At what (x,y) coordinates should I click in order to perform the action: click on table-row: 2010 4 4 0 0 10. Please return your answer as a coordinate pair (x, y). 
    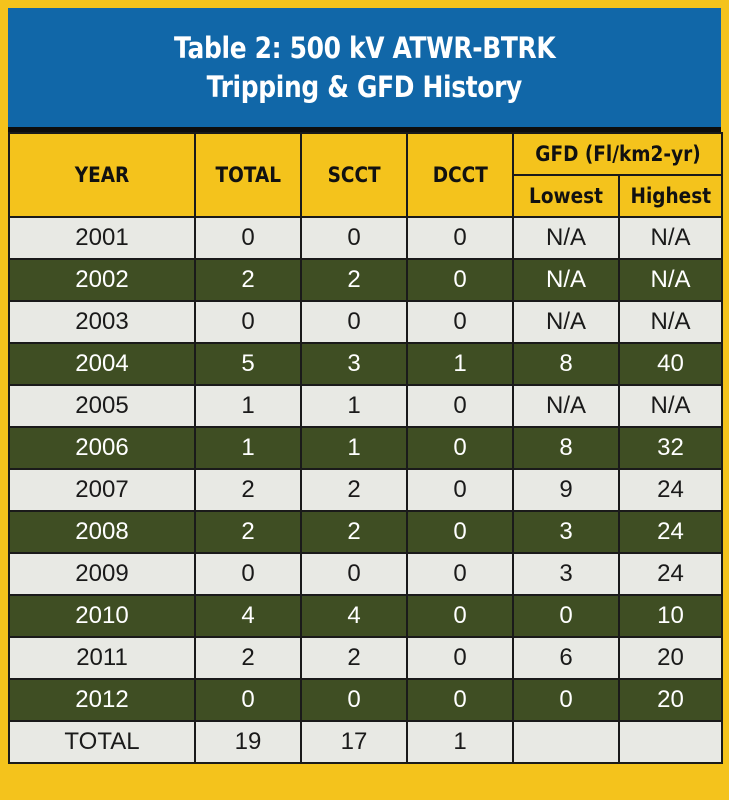
    Looking at the image, I should click on (365, 616).